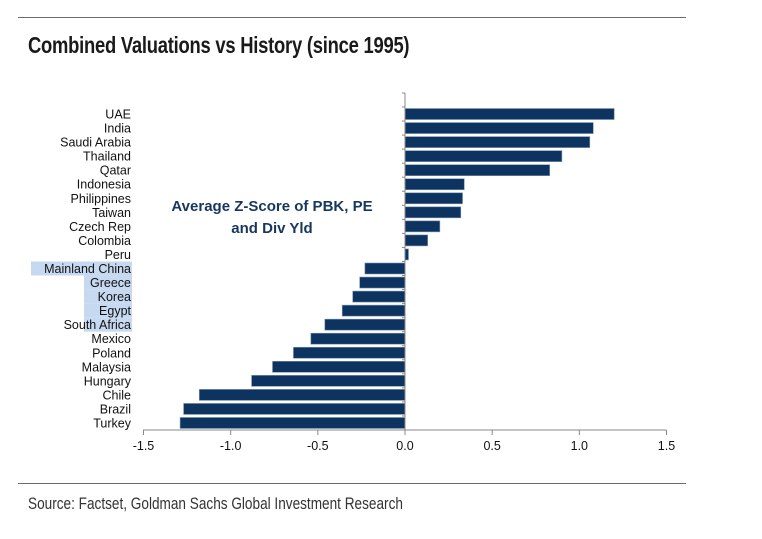  Describe the element at coordinates (365, 324) in the screenshot. I see `bar-south-africa` at that location.